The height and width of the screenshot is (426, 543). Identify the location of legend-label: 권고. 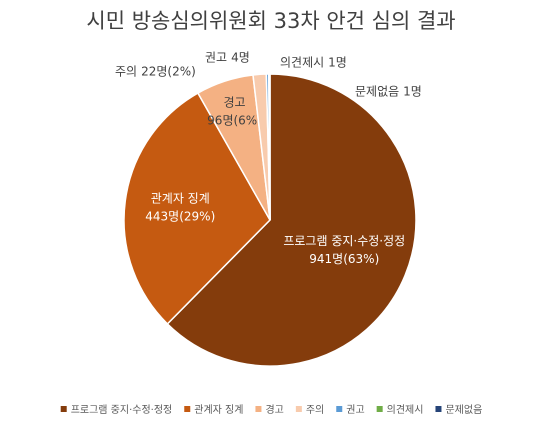
(355, 410).